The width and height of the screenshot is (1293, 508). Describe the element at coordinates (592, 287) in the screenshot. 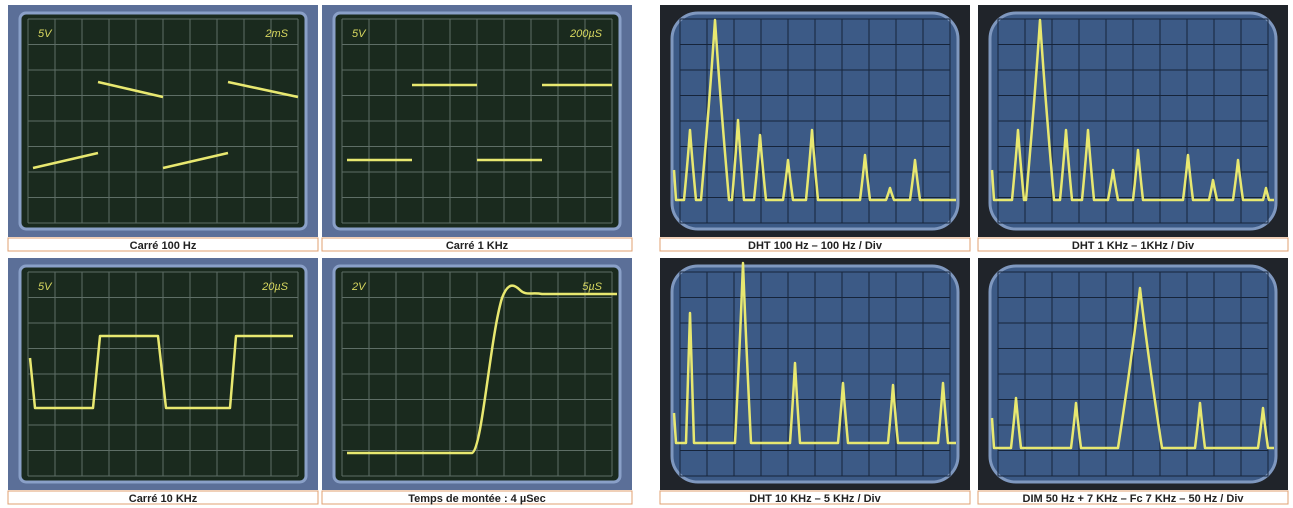

I see `time-scale: 5µS` at that location.